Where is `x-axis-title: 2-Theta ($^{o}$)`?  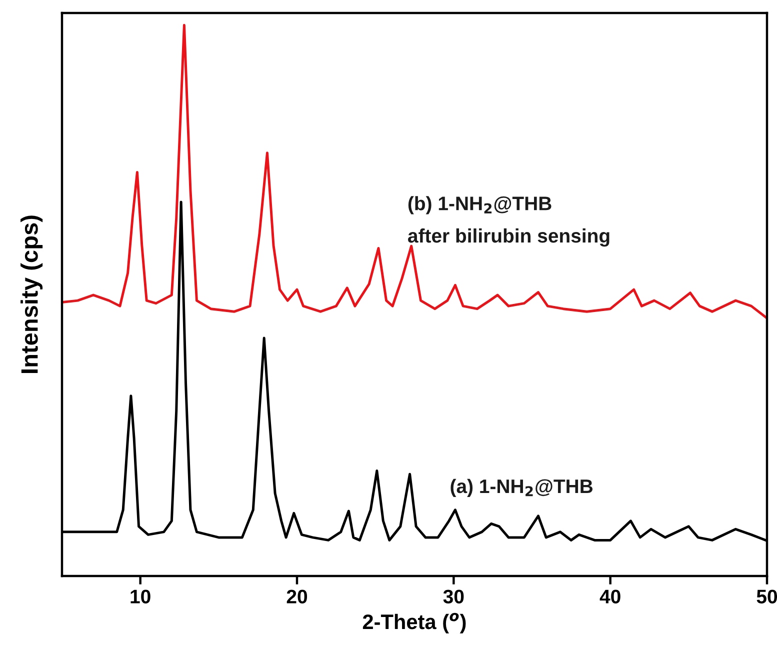
x-axis-title: 2-Theta ($^{o}$) is located at coordinates (414, 623).